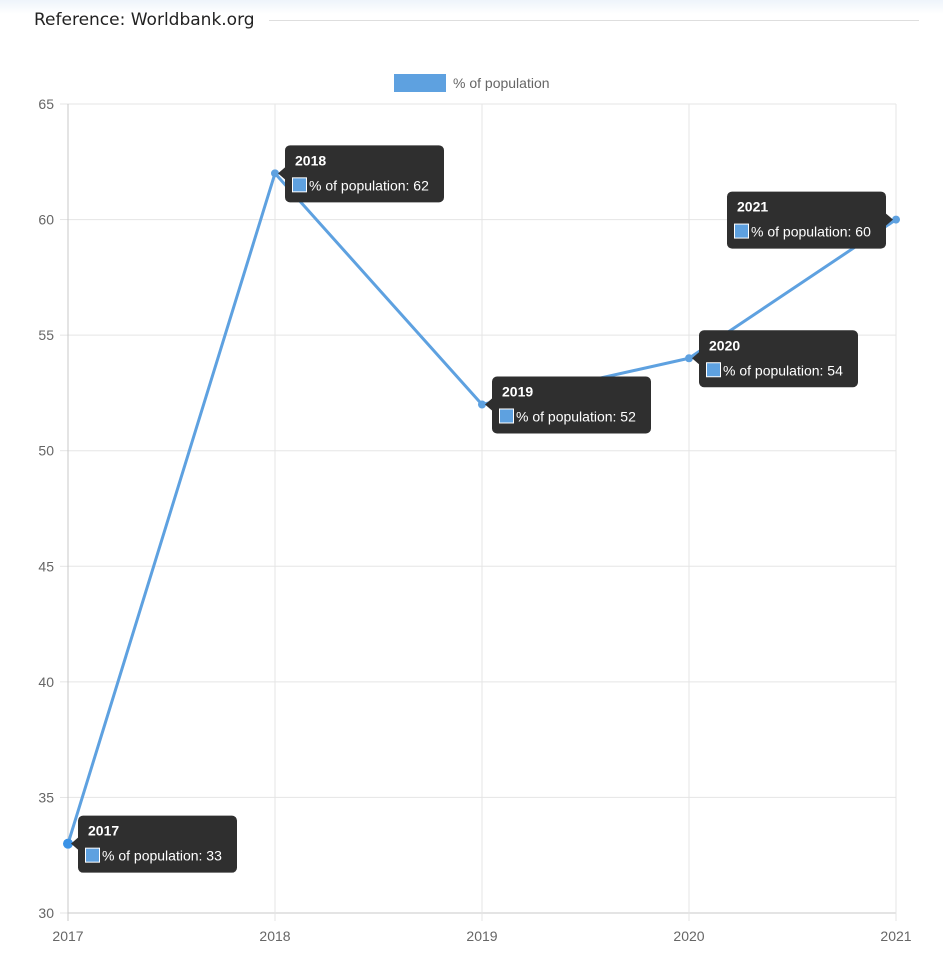  What do you see at coordinates (67, 936) in the screenshot?
I see `x-tick-label: 2017` at bounding box center [67, 936].